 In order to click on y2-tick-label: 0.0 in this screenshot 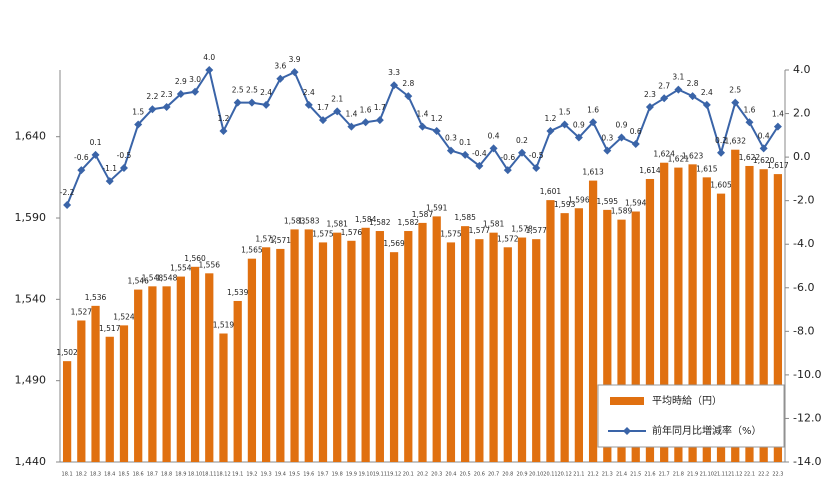, I will do `click(802, 156)`.